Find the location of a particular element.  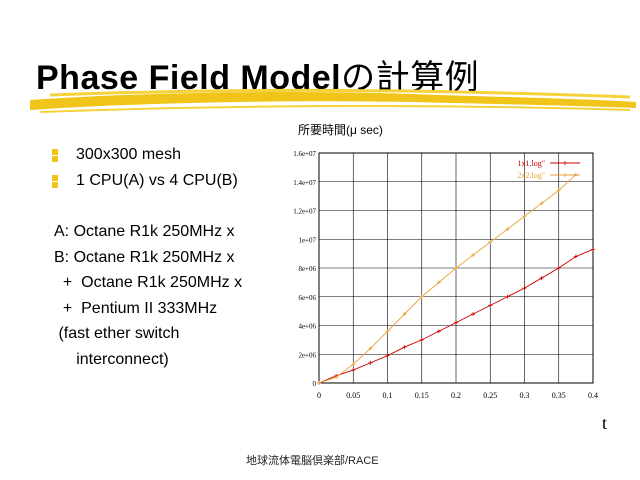

y-tick-label: 0 is located at coordinates (315, 384).